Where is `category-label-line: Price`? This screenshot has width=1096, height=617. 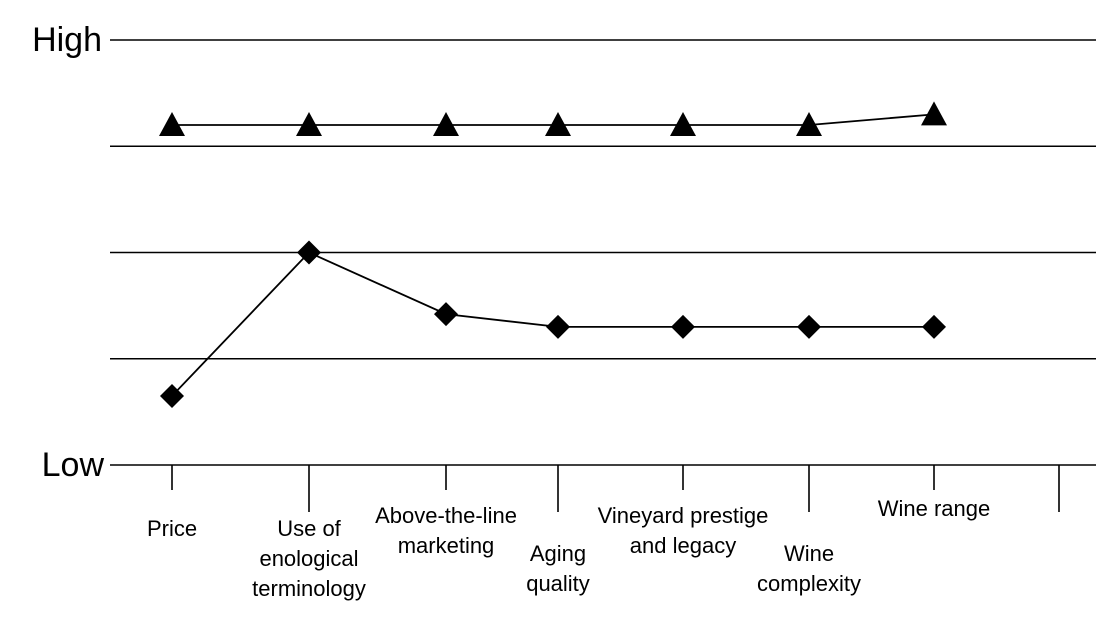
category-label-line: Price is located at coordinates (172, 528).